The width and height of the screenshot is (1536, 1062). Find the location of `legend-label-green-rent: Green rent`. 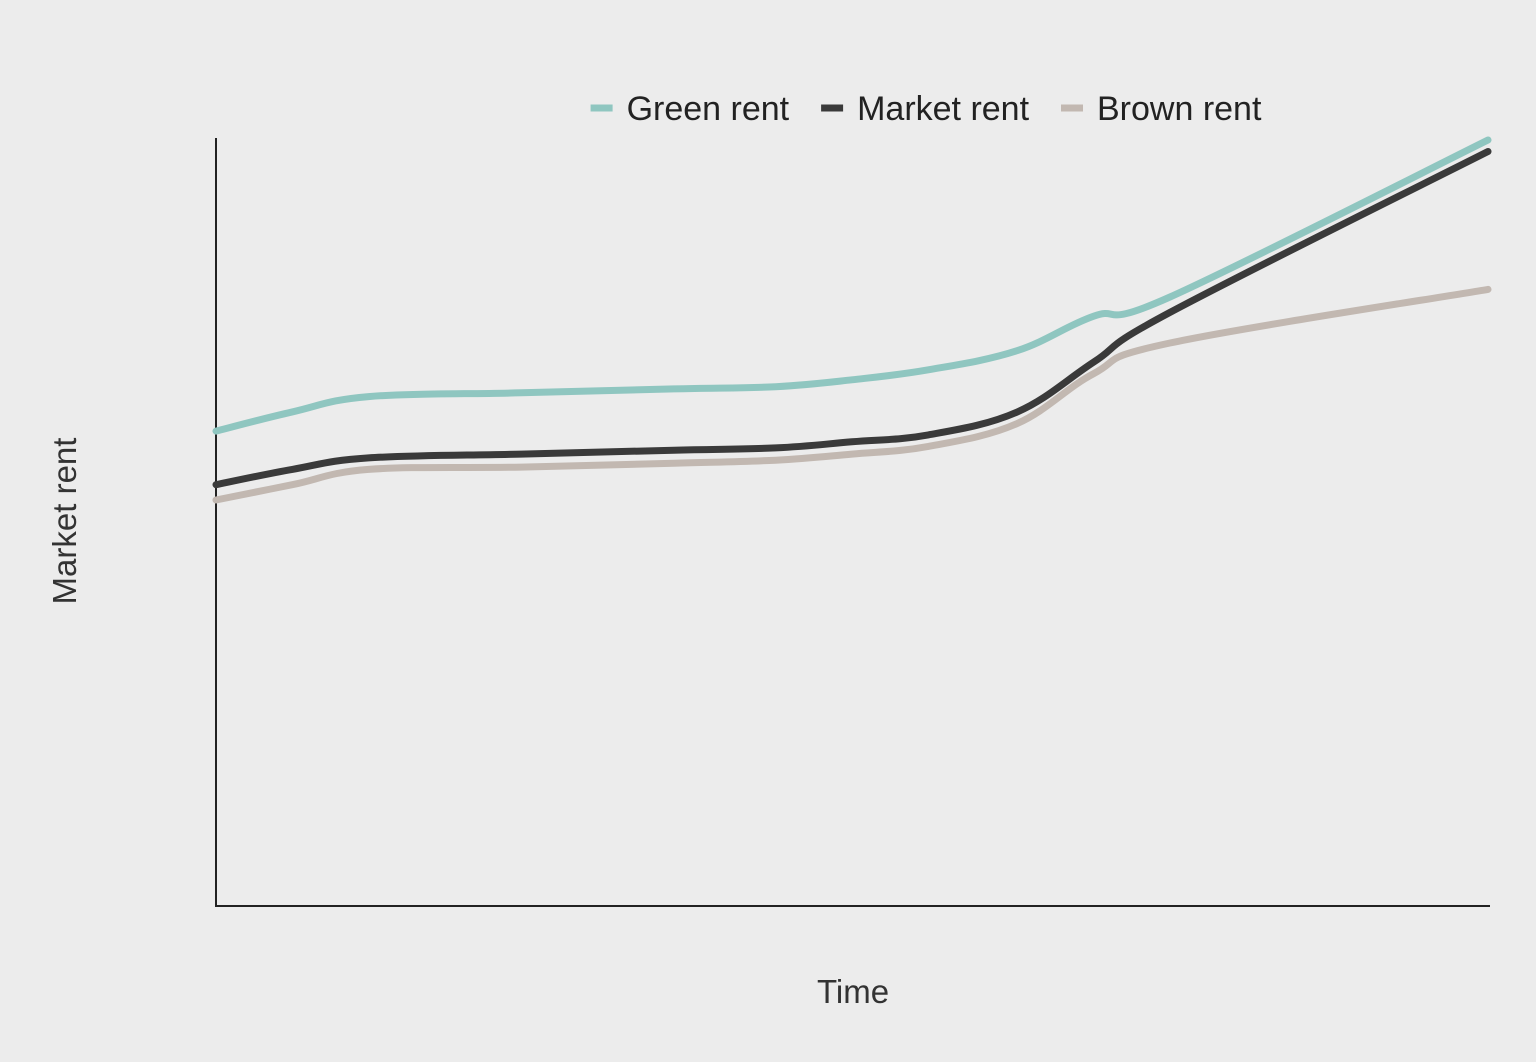

legend-label-green-rent: Green rent is located at coordinates (708, 109).